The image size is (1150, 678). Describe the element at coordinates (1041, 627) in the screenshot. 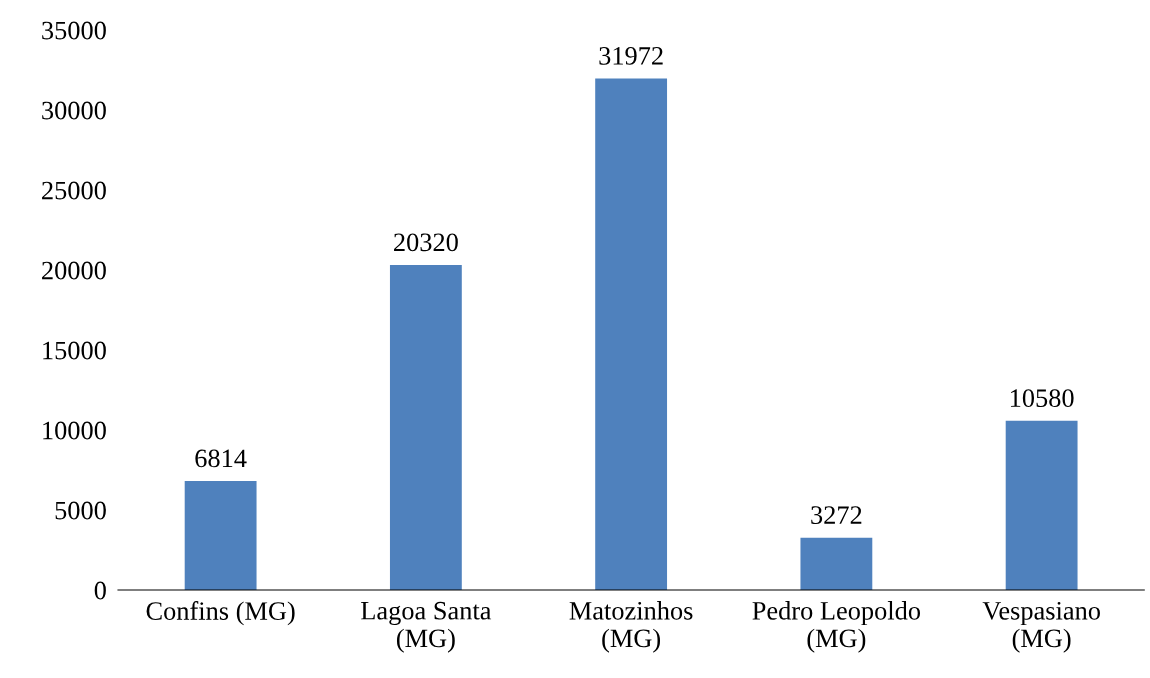

I see `x-tick-label: Vespasiano (MG)` at that location.